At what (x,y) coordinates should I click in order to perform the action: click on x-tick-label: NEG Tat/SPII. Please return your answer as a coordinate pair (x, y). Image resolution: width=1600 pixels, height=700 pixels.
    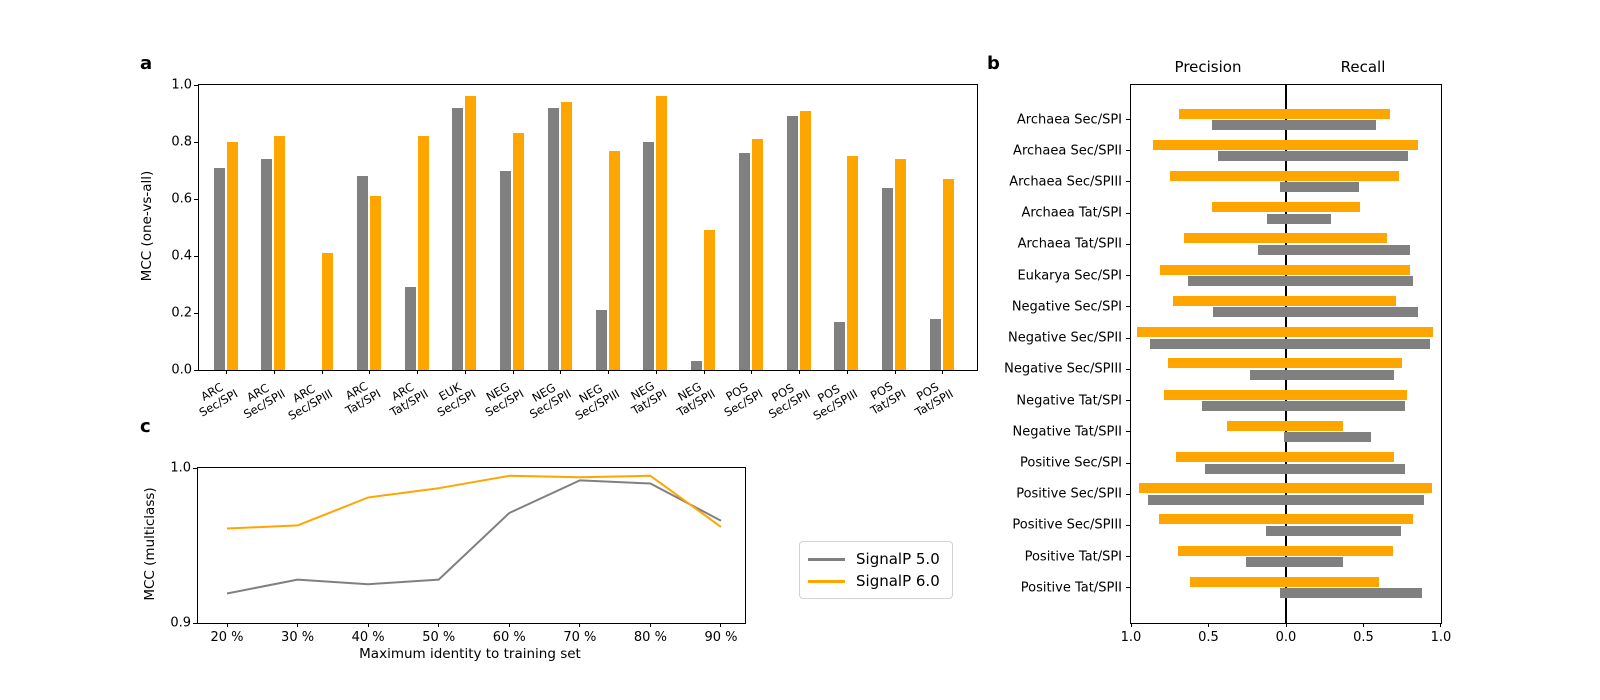
    Looking at the image, I should click on (696, 399).